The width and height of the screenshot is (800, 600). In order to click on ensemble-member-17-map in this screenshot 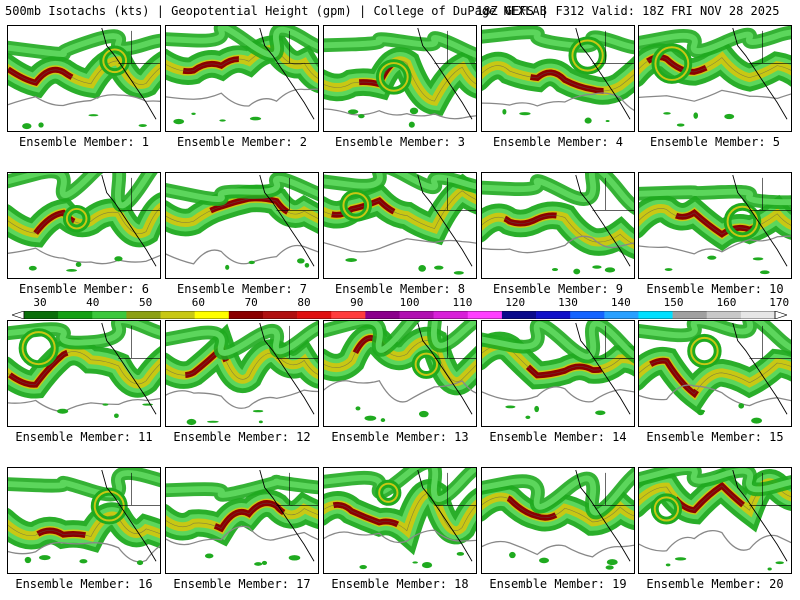, I will do `click(242, 520)`.